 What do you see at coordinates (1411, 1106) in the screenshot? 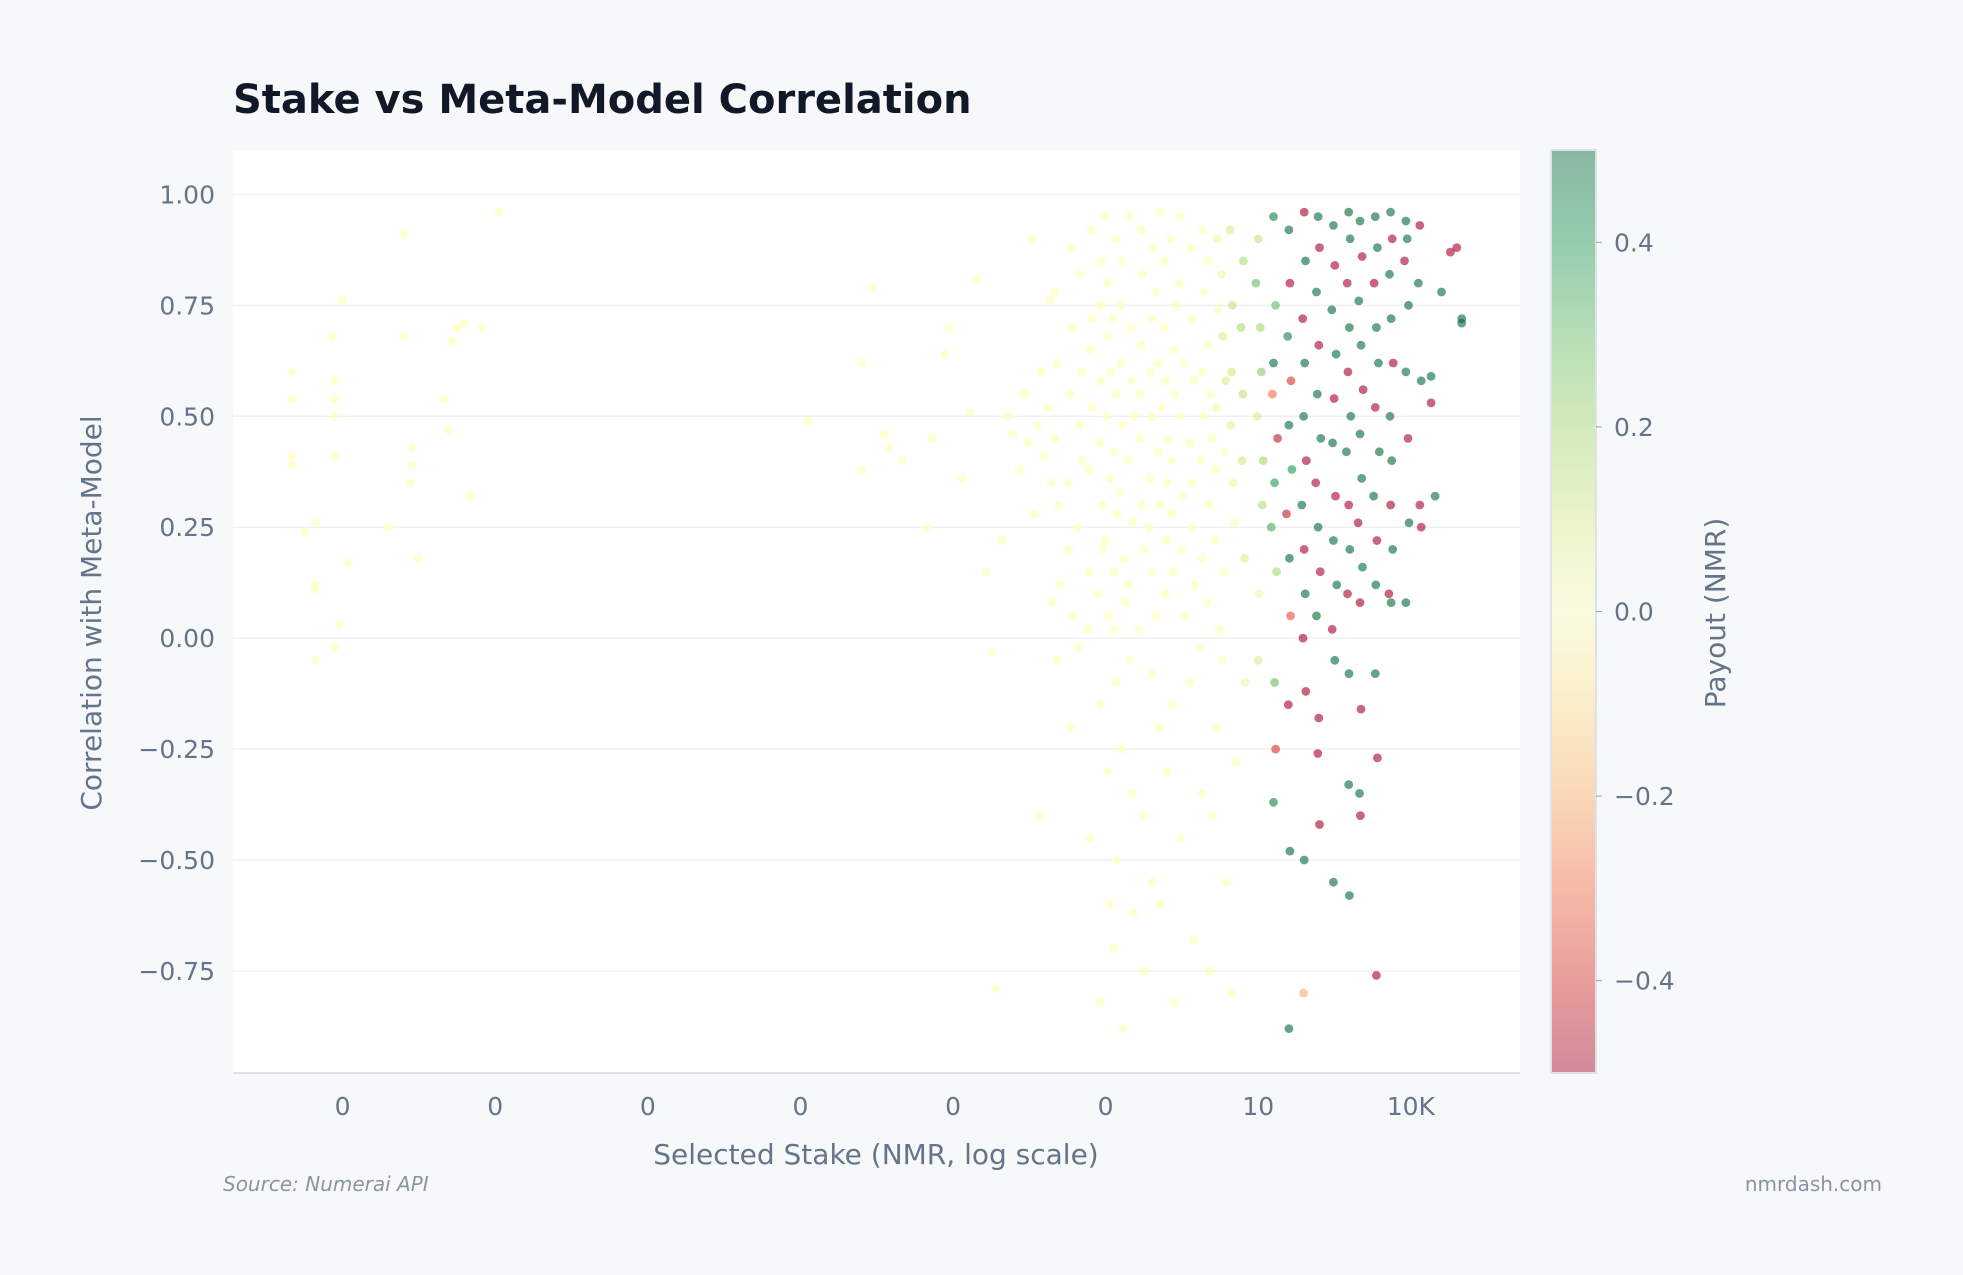
I see `x-tick-label: 10K` at bounding box center [1411, 1106].